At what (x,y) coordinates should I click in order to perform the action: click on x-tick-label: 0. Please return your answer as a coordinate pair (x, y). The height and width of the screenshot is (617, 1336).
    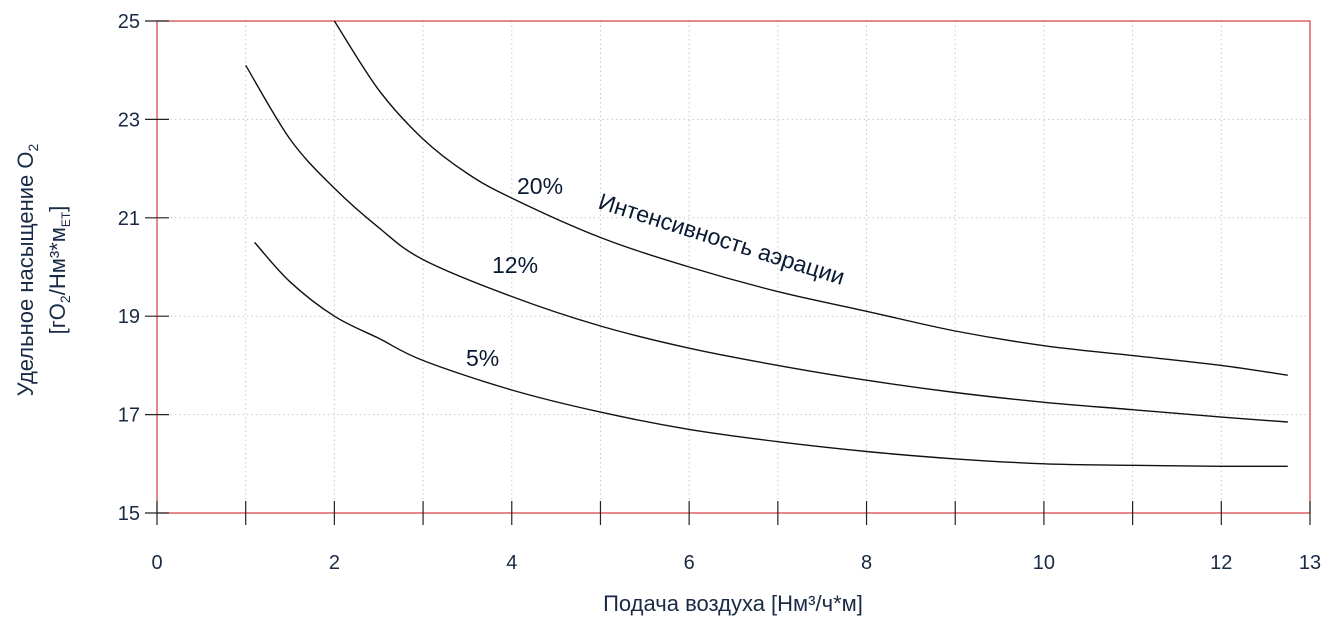
    Looking at the image, I should click on (156, 563).